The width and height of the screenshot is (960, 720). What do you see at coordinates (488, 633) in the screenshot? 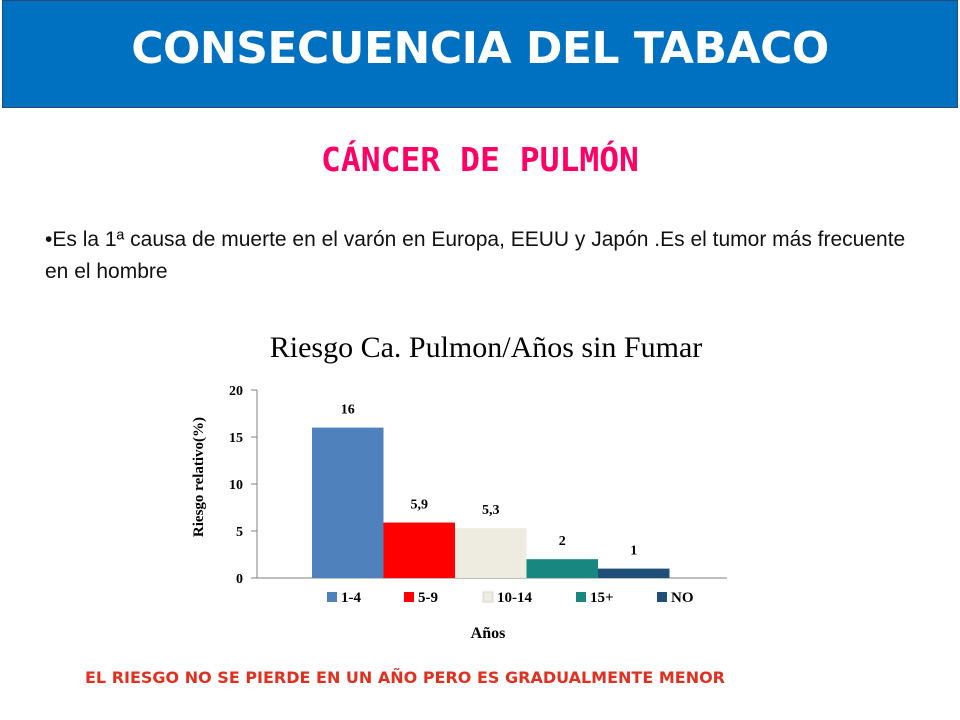
I see `x-axis-label: Años` at bounding box center [488, 633].